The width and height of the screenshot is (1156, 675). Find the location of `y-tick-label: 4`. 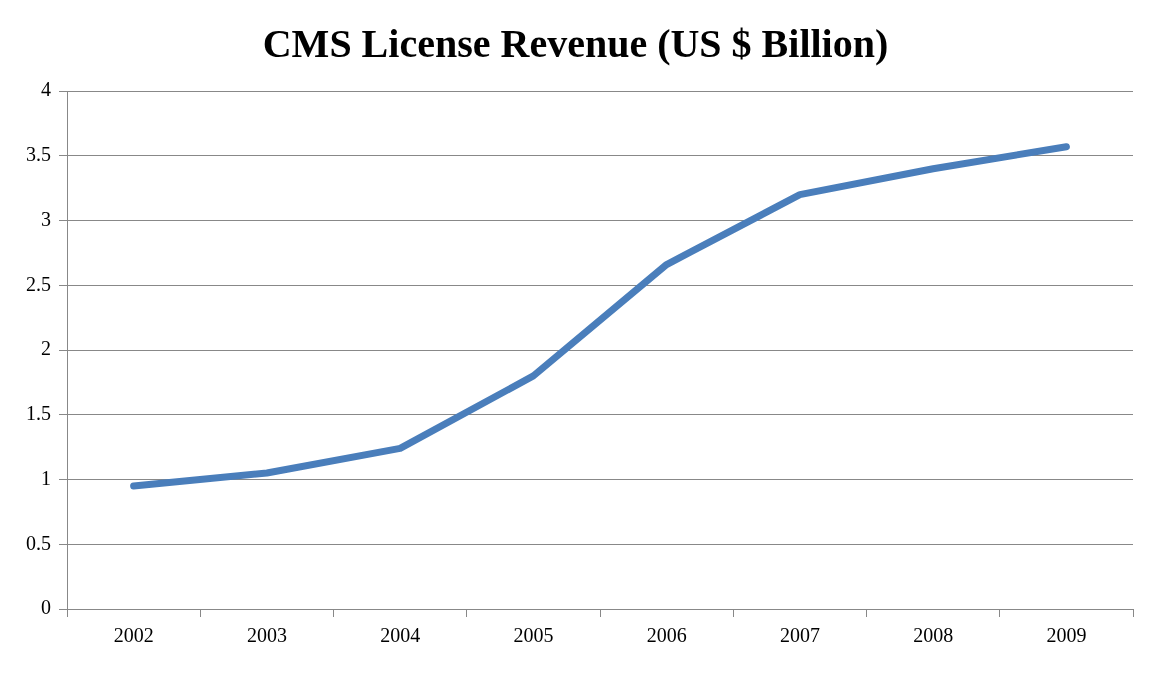

y-tick-label: 4 is located at coordinates (46, 89).